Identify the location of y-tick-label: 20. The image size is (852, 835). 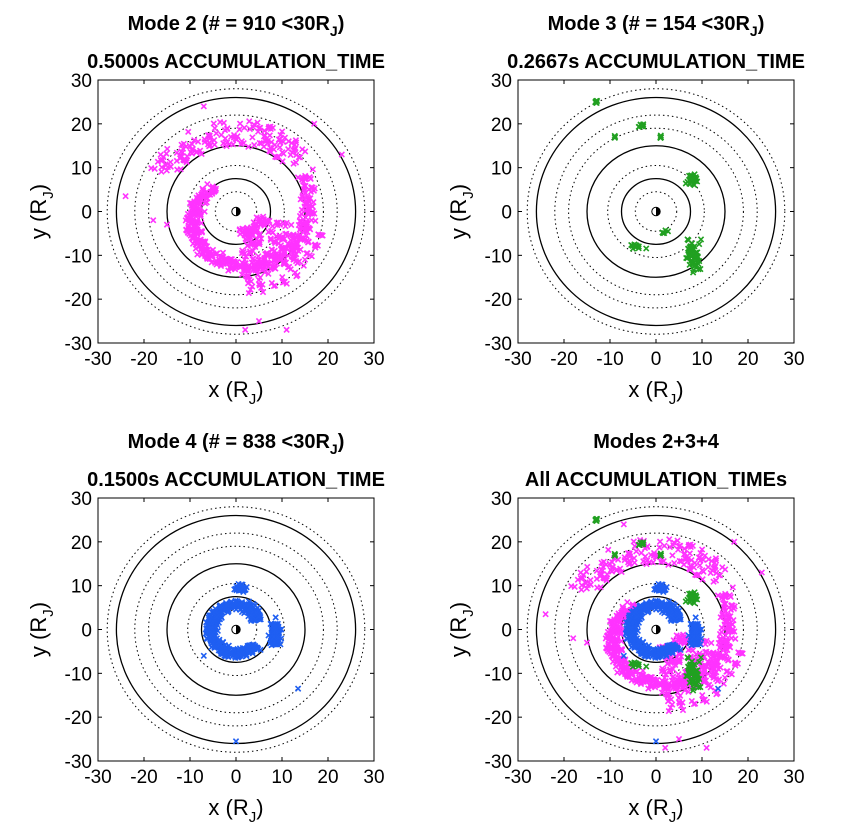
(501, 125).